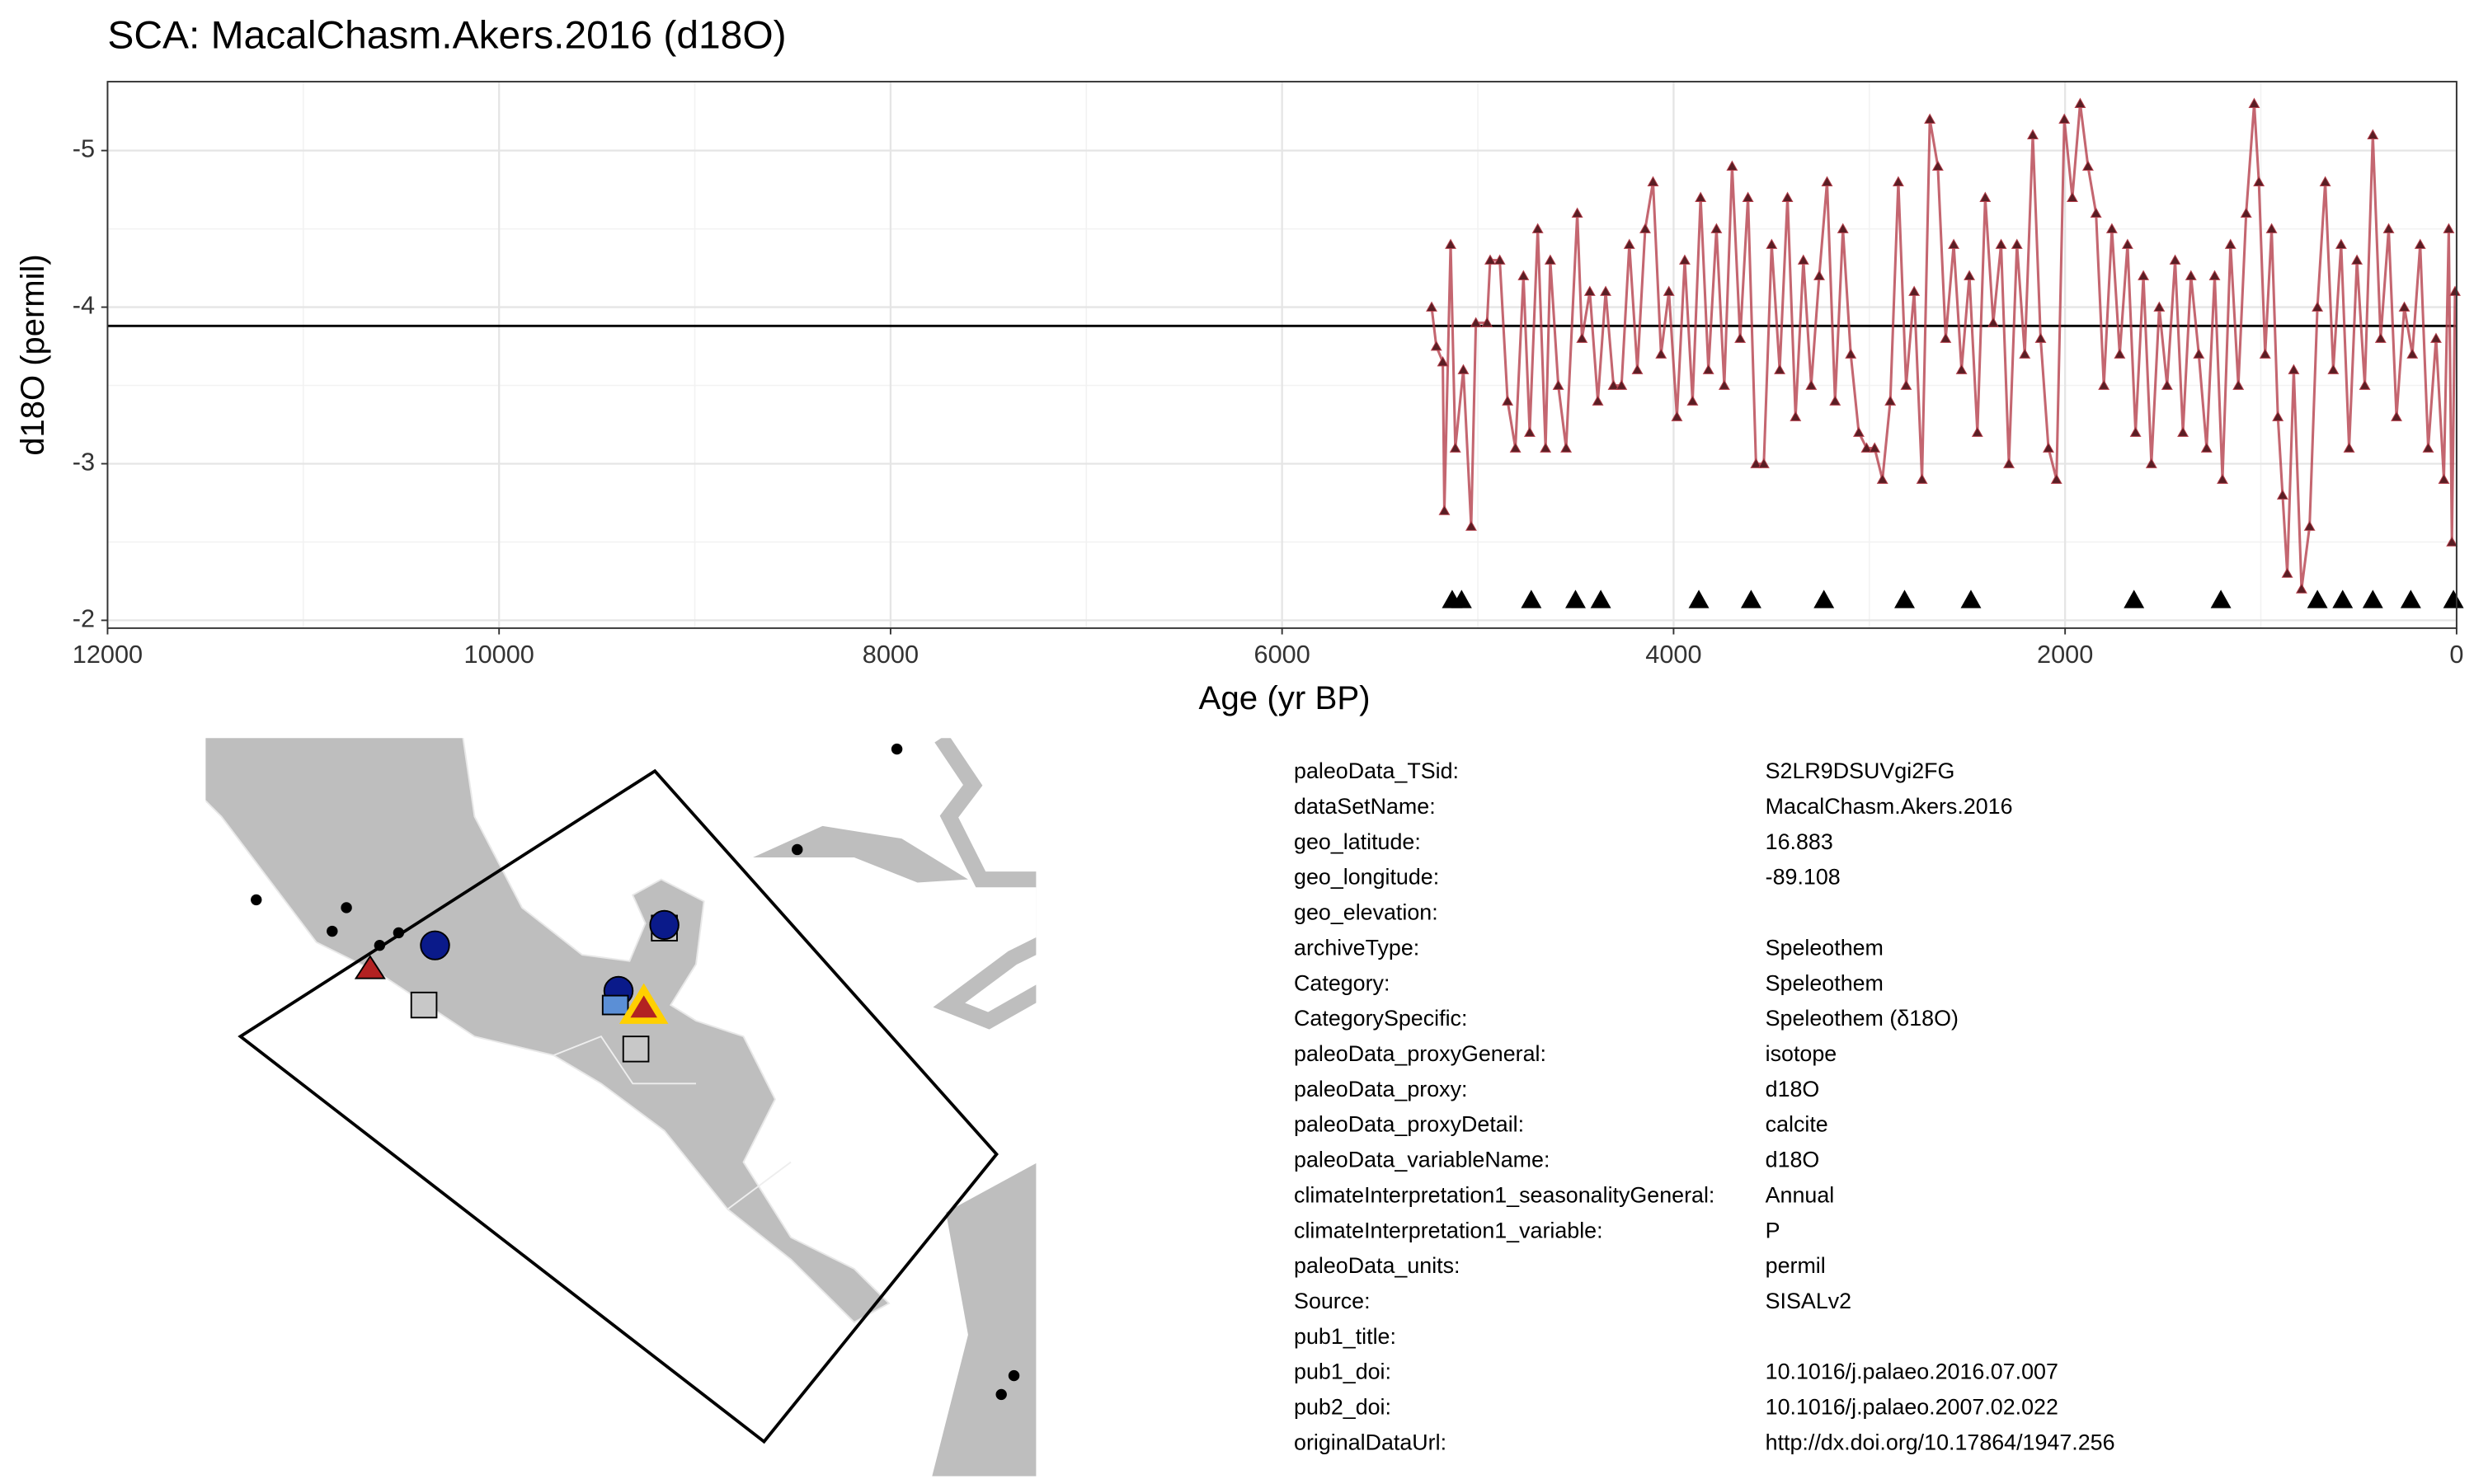 The width and height of the screenshot is (2474, 1484). Describe the element at coordinates (1356, 948) in the screenshot. I see `meta-key: archiveType:` at that location.